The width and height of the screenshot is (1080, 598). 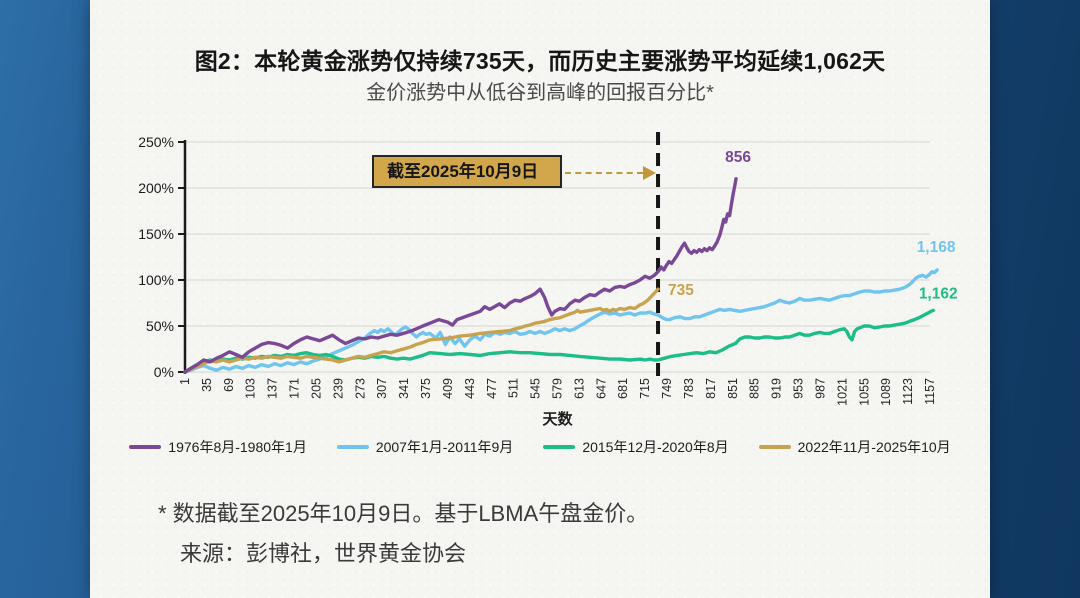 I want to click on legend-swatch-gold, so click(x=774, y=447).